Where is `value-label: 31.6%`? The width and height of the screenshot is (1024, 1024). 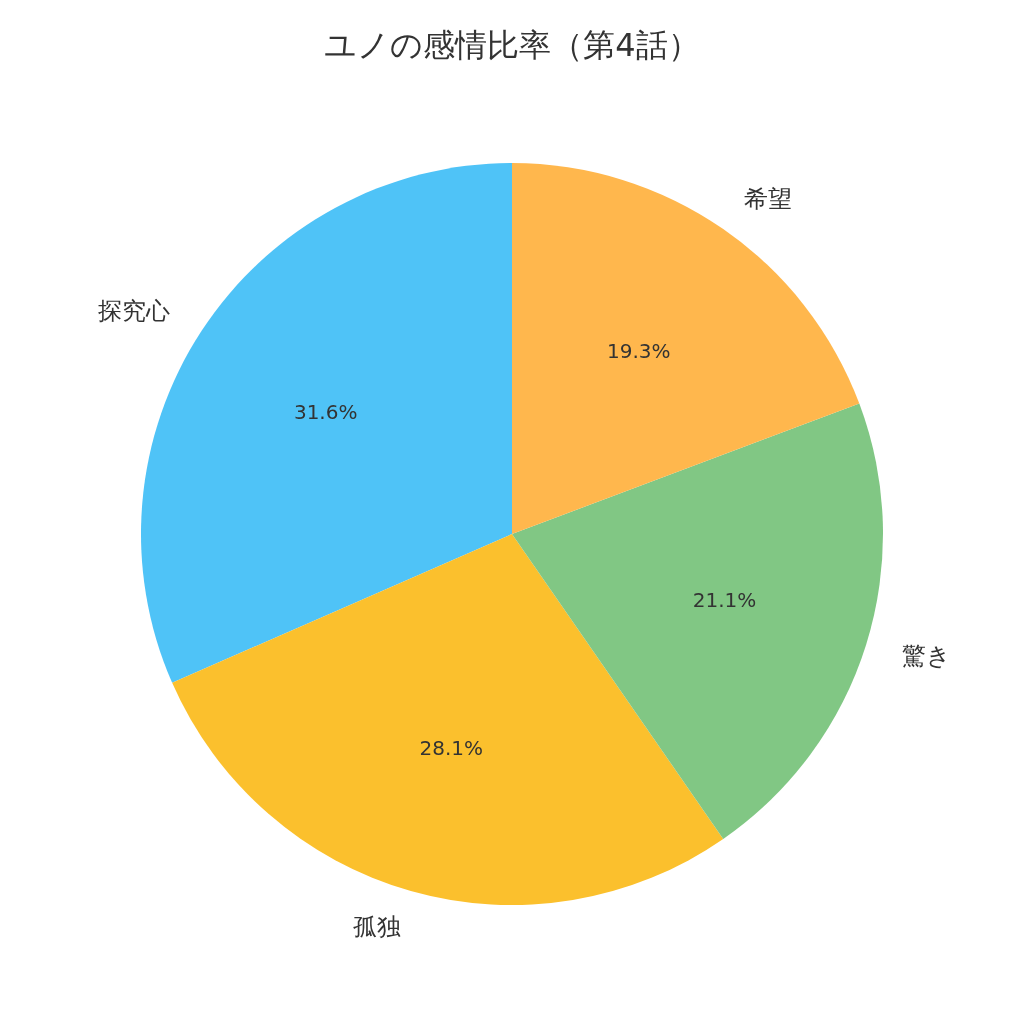 value-label: 31.6% is located at coordinates (325, 412).